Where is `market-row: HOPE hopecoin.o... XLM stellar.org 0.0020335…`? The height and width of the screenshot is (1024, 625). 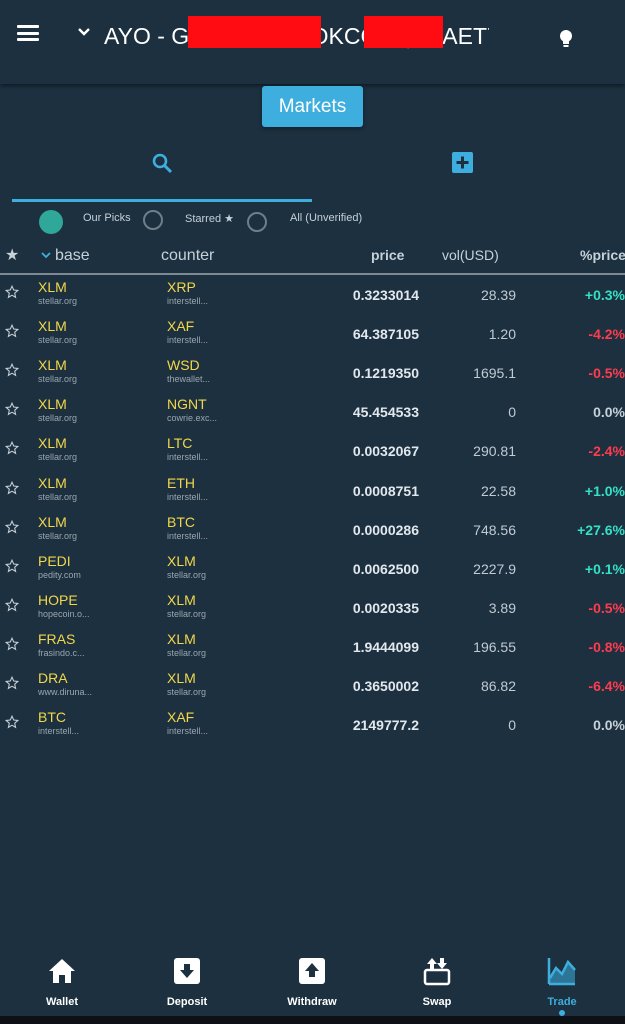 market-row: HOPE hopecoin.o... XLM stellar.org 0.0020335… is located at coordinates (312, 607).